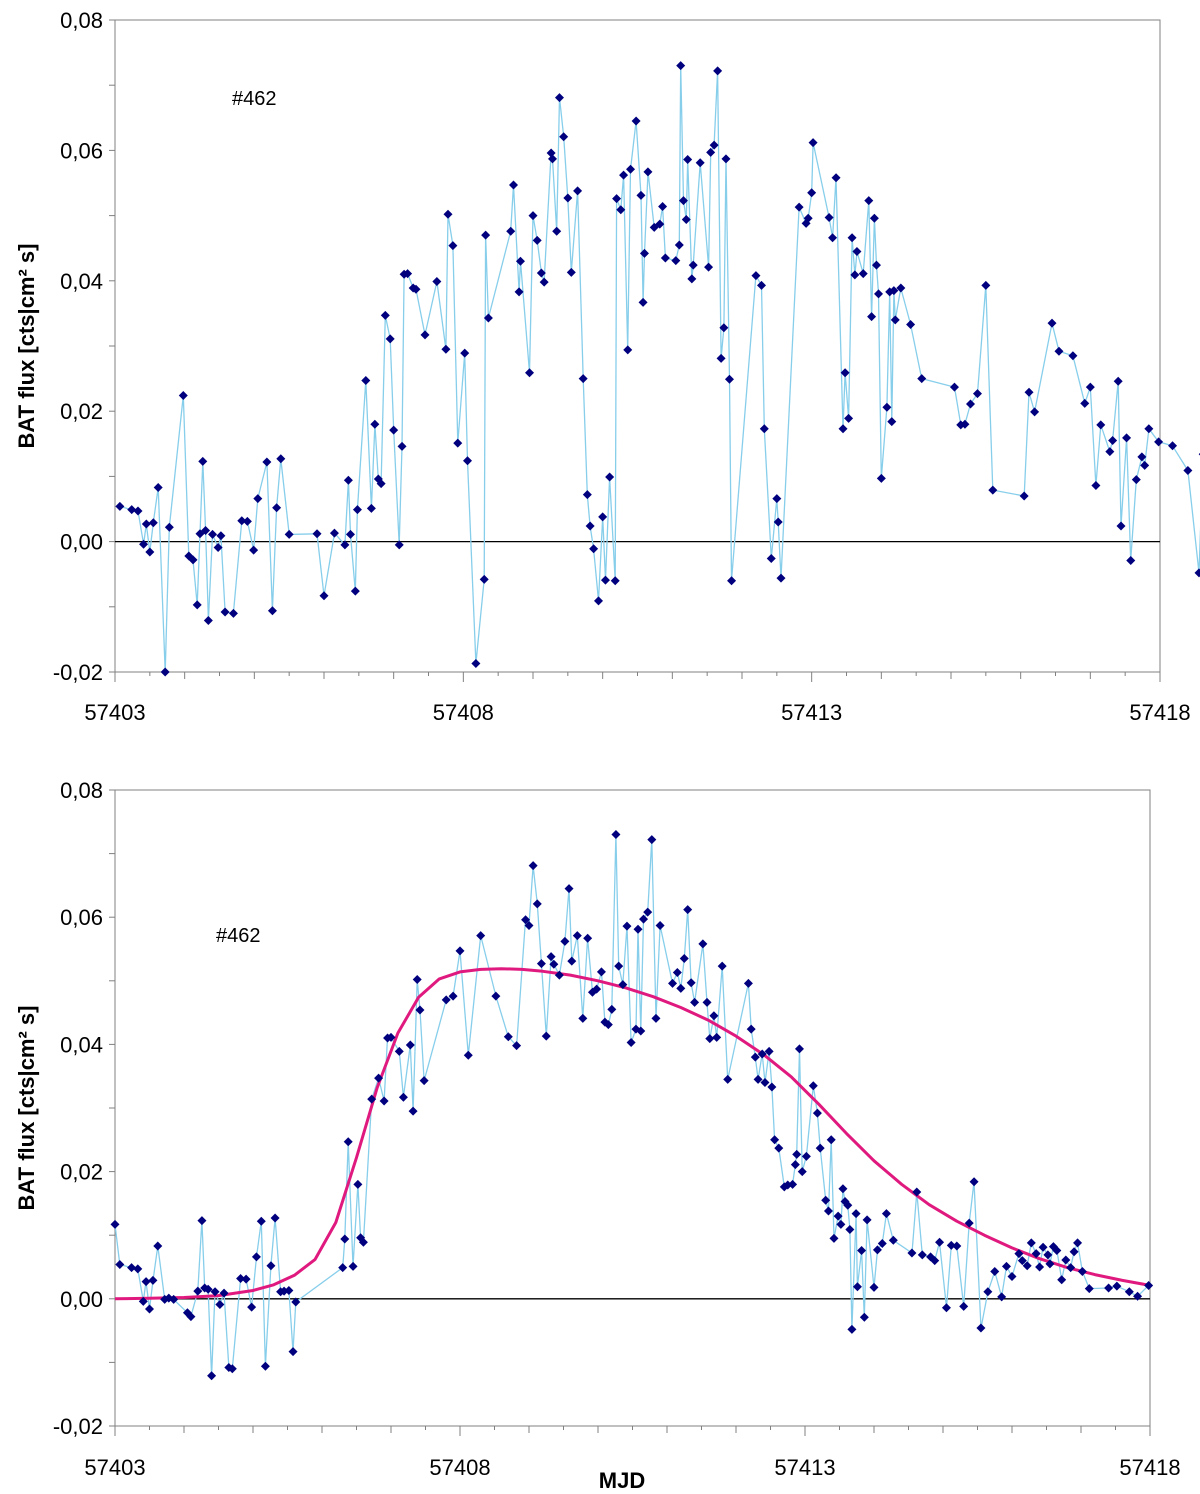 The width and height of the screenshot is (1200, 1494). What do you see at coordinates (78, 672) in the screenshot?
I see `y-tick-label: -0,02` at bounding box center [78, 672].